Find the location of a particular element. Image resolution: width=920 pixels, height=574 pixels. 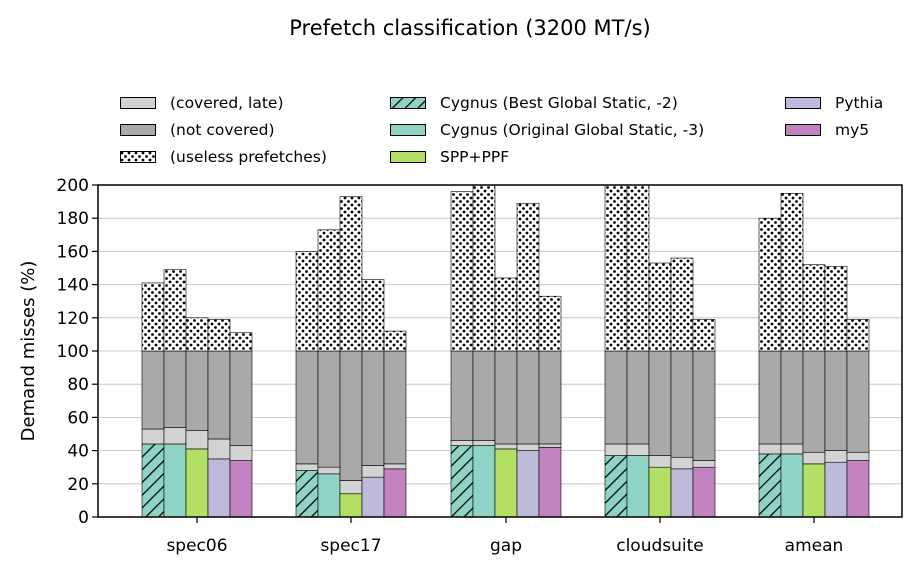

x-tick-label: cloudsuite is located at coordinates (660, 546).